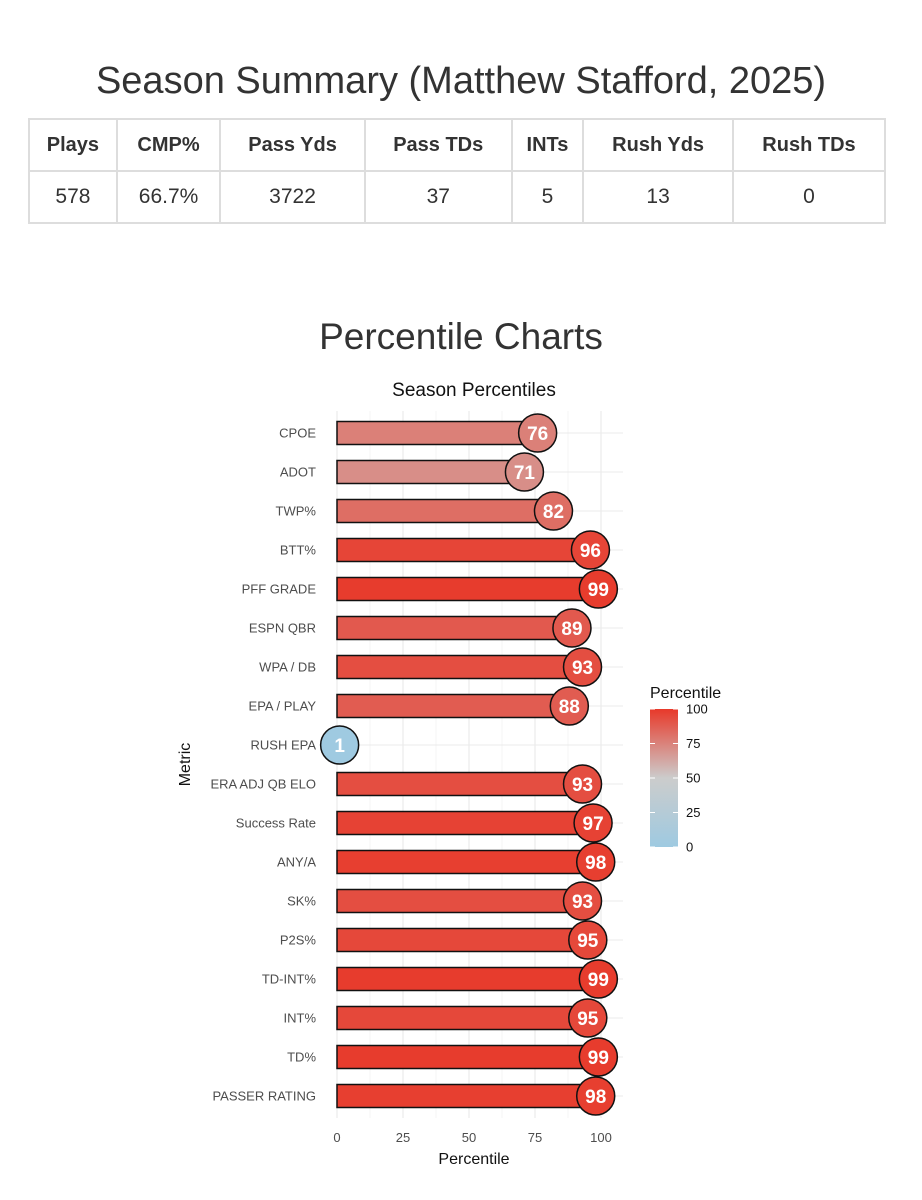 The image size is (922, 1200). Describe the element at coordinates (264, 784) in the screenshot. I see `y-tick-label: ERA ADJ QB ELO` at that location.